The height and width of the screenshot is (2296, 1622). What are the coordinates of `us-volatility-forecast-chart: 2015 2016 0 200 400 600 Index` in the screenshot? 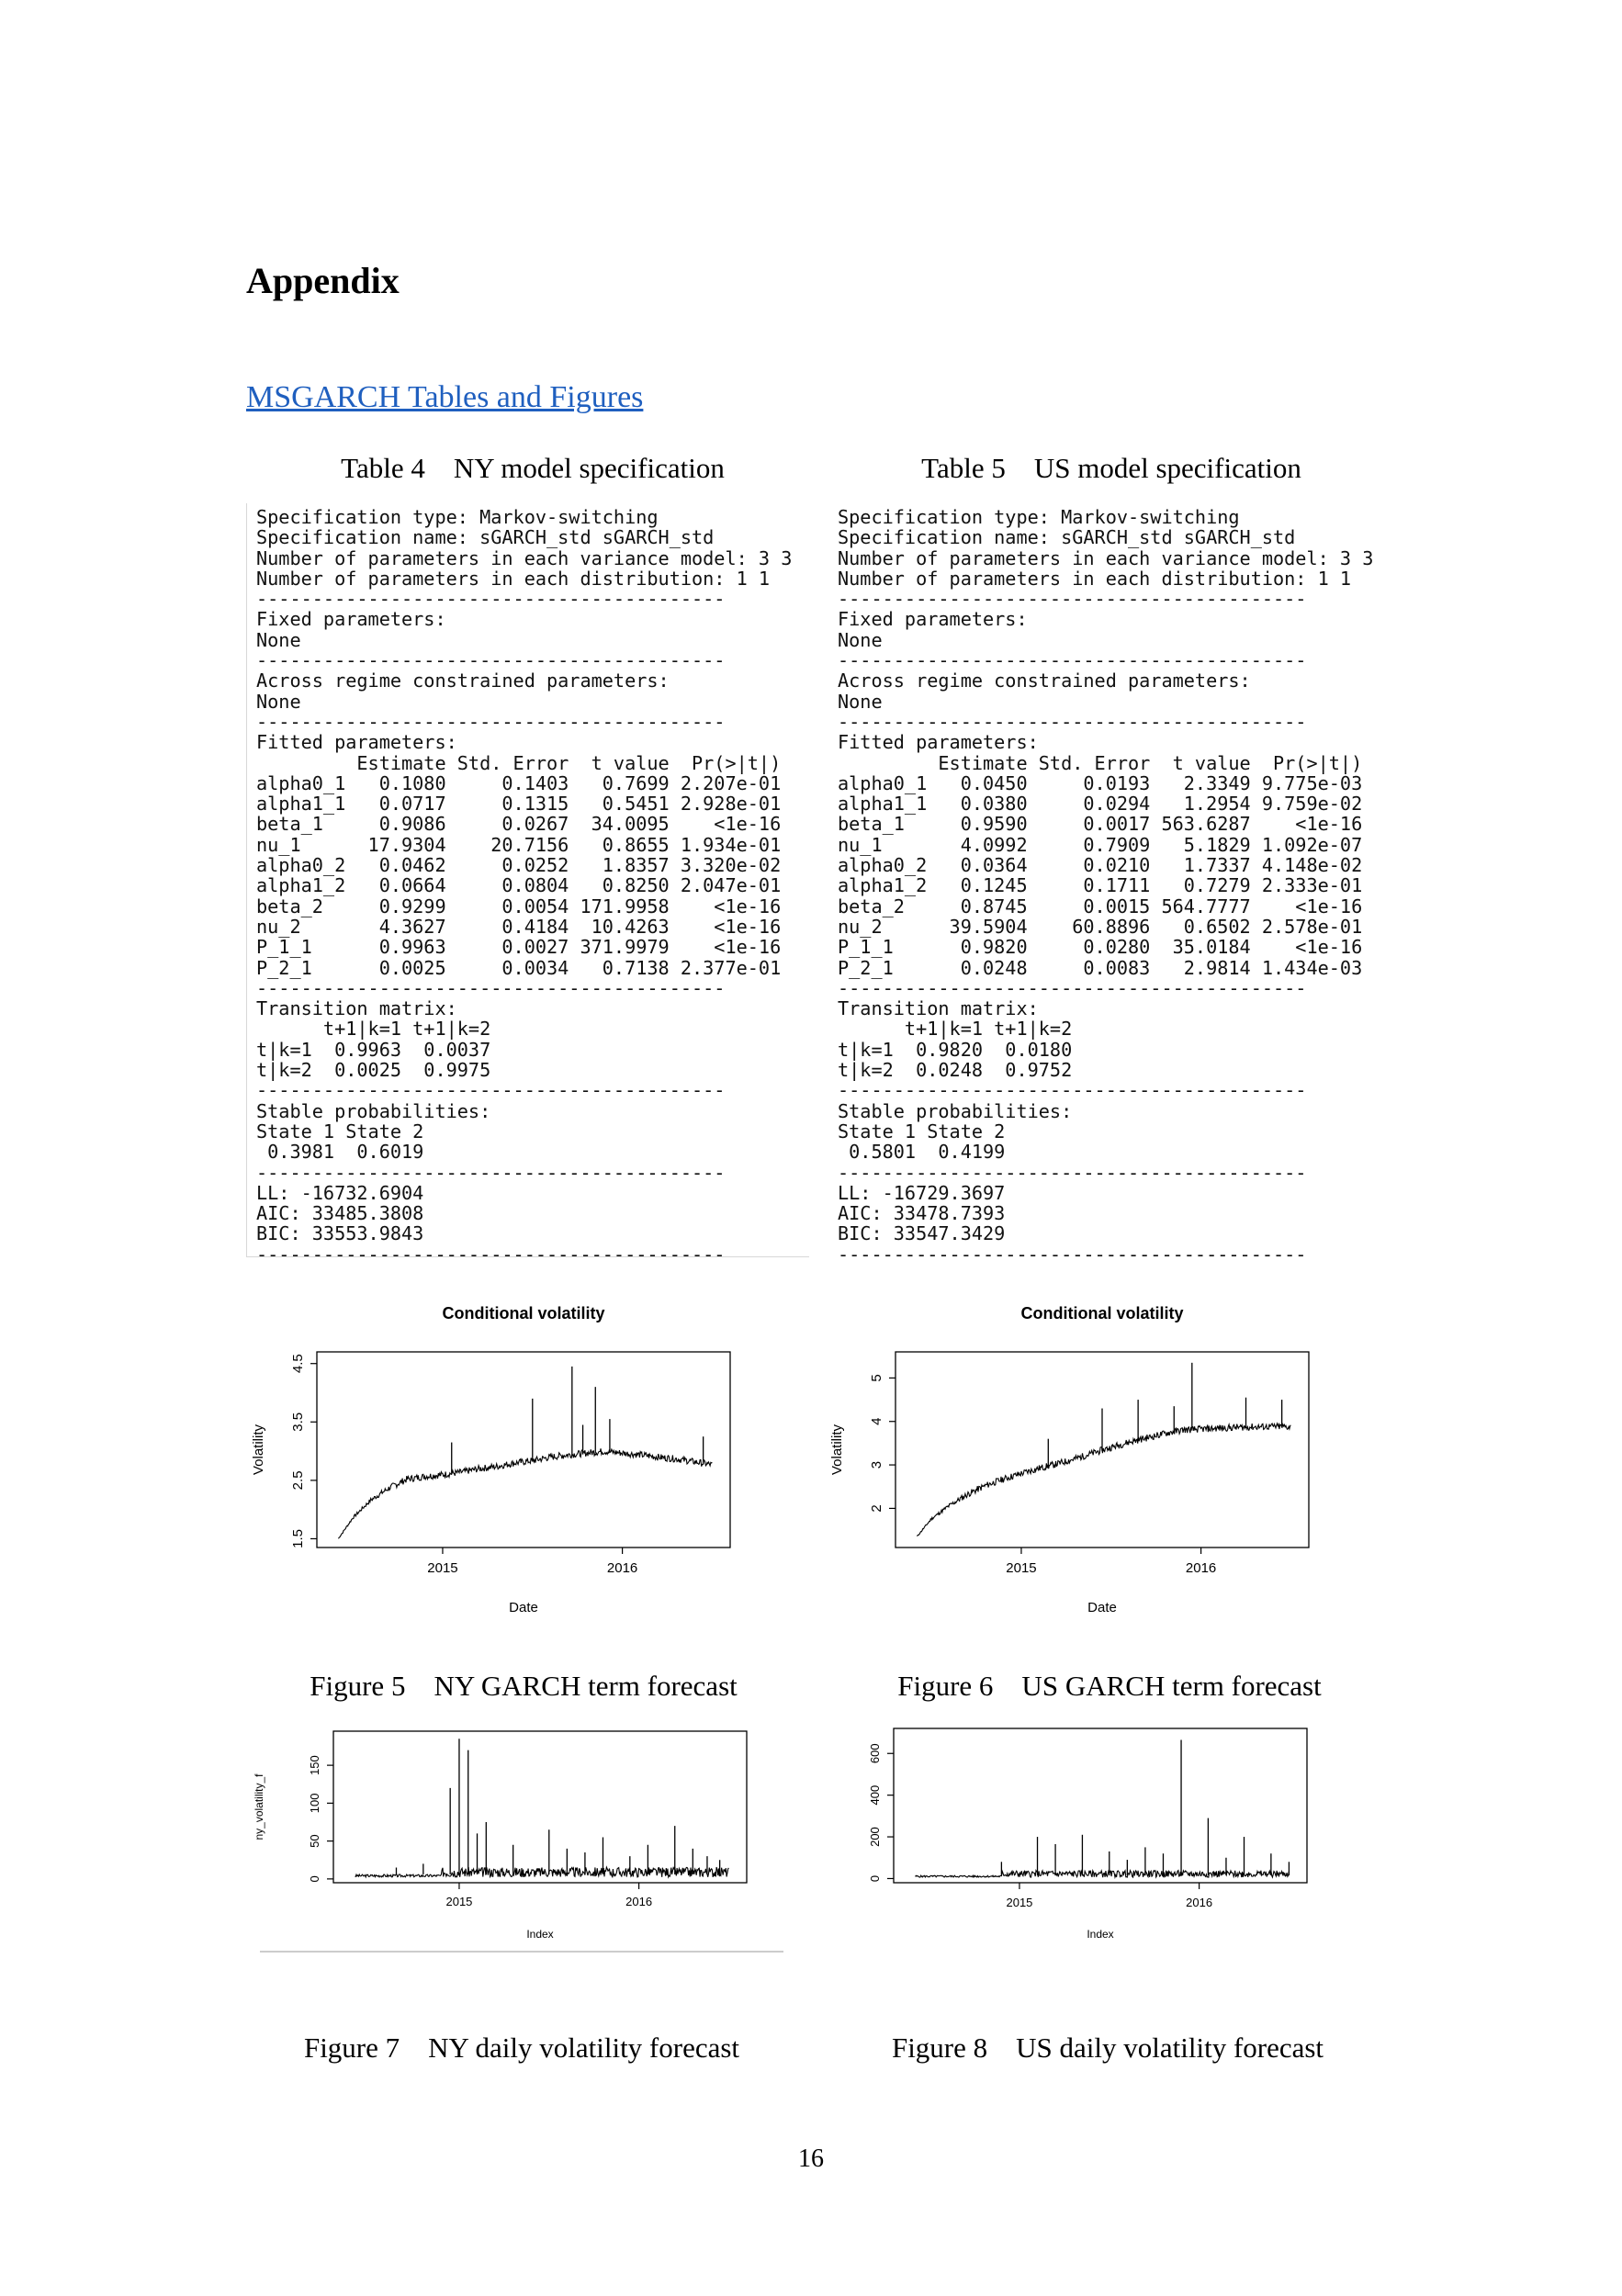 It's located at (1088, 1834).